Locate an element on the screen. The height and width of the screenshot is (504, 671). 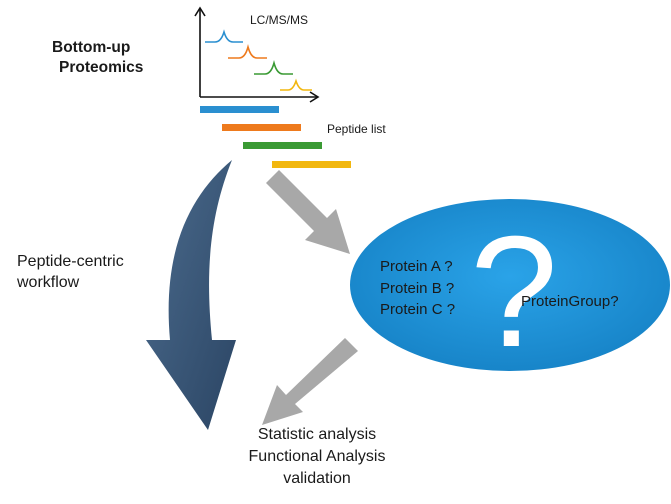
chromatogram: LC/MS/MS is located at coordinates (257, 54).